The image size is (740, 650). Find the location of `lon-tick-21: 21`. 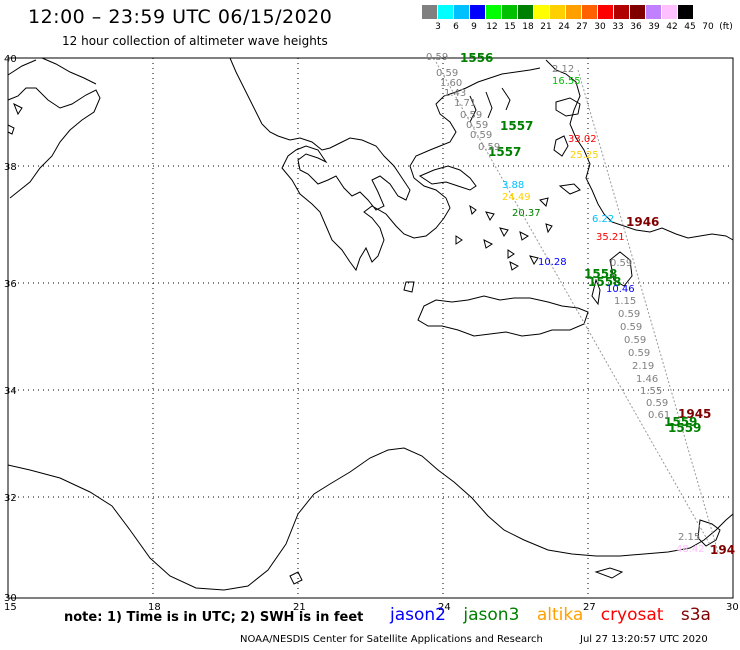

lon-tick-21: 21 is located at coordinates (299, 607).